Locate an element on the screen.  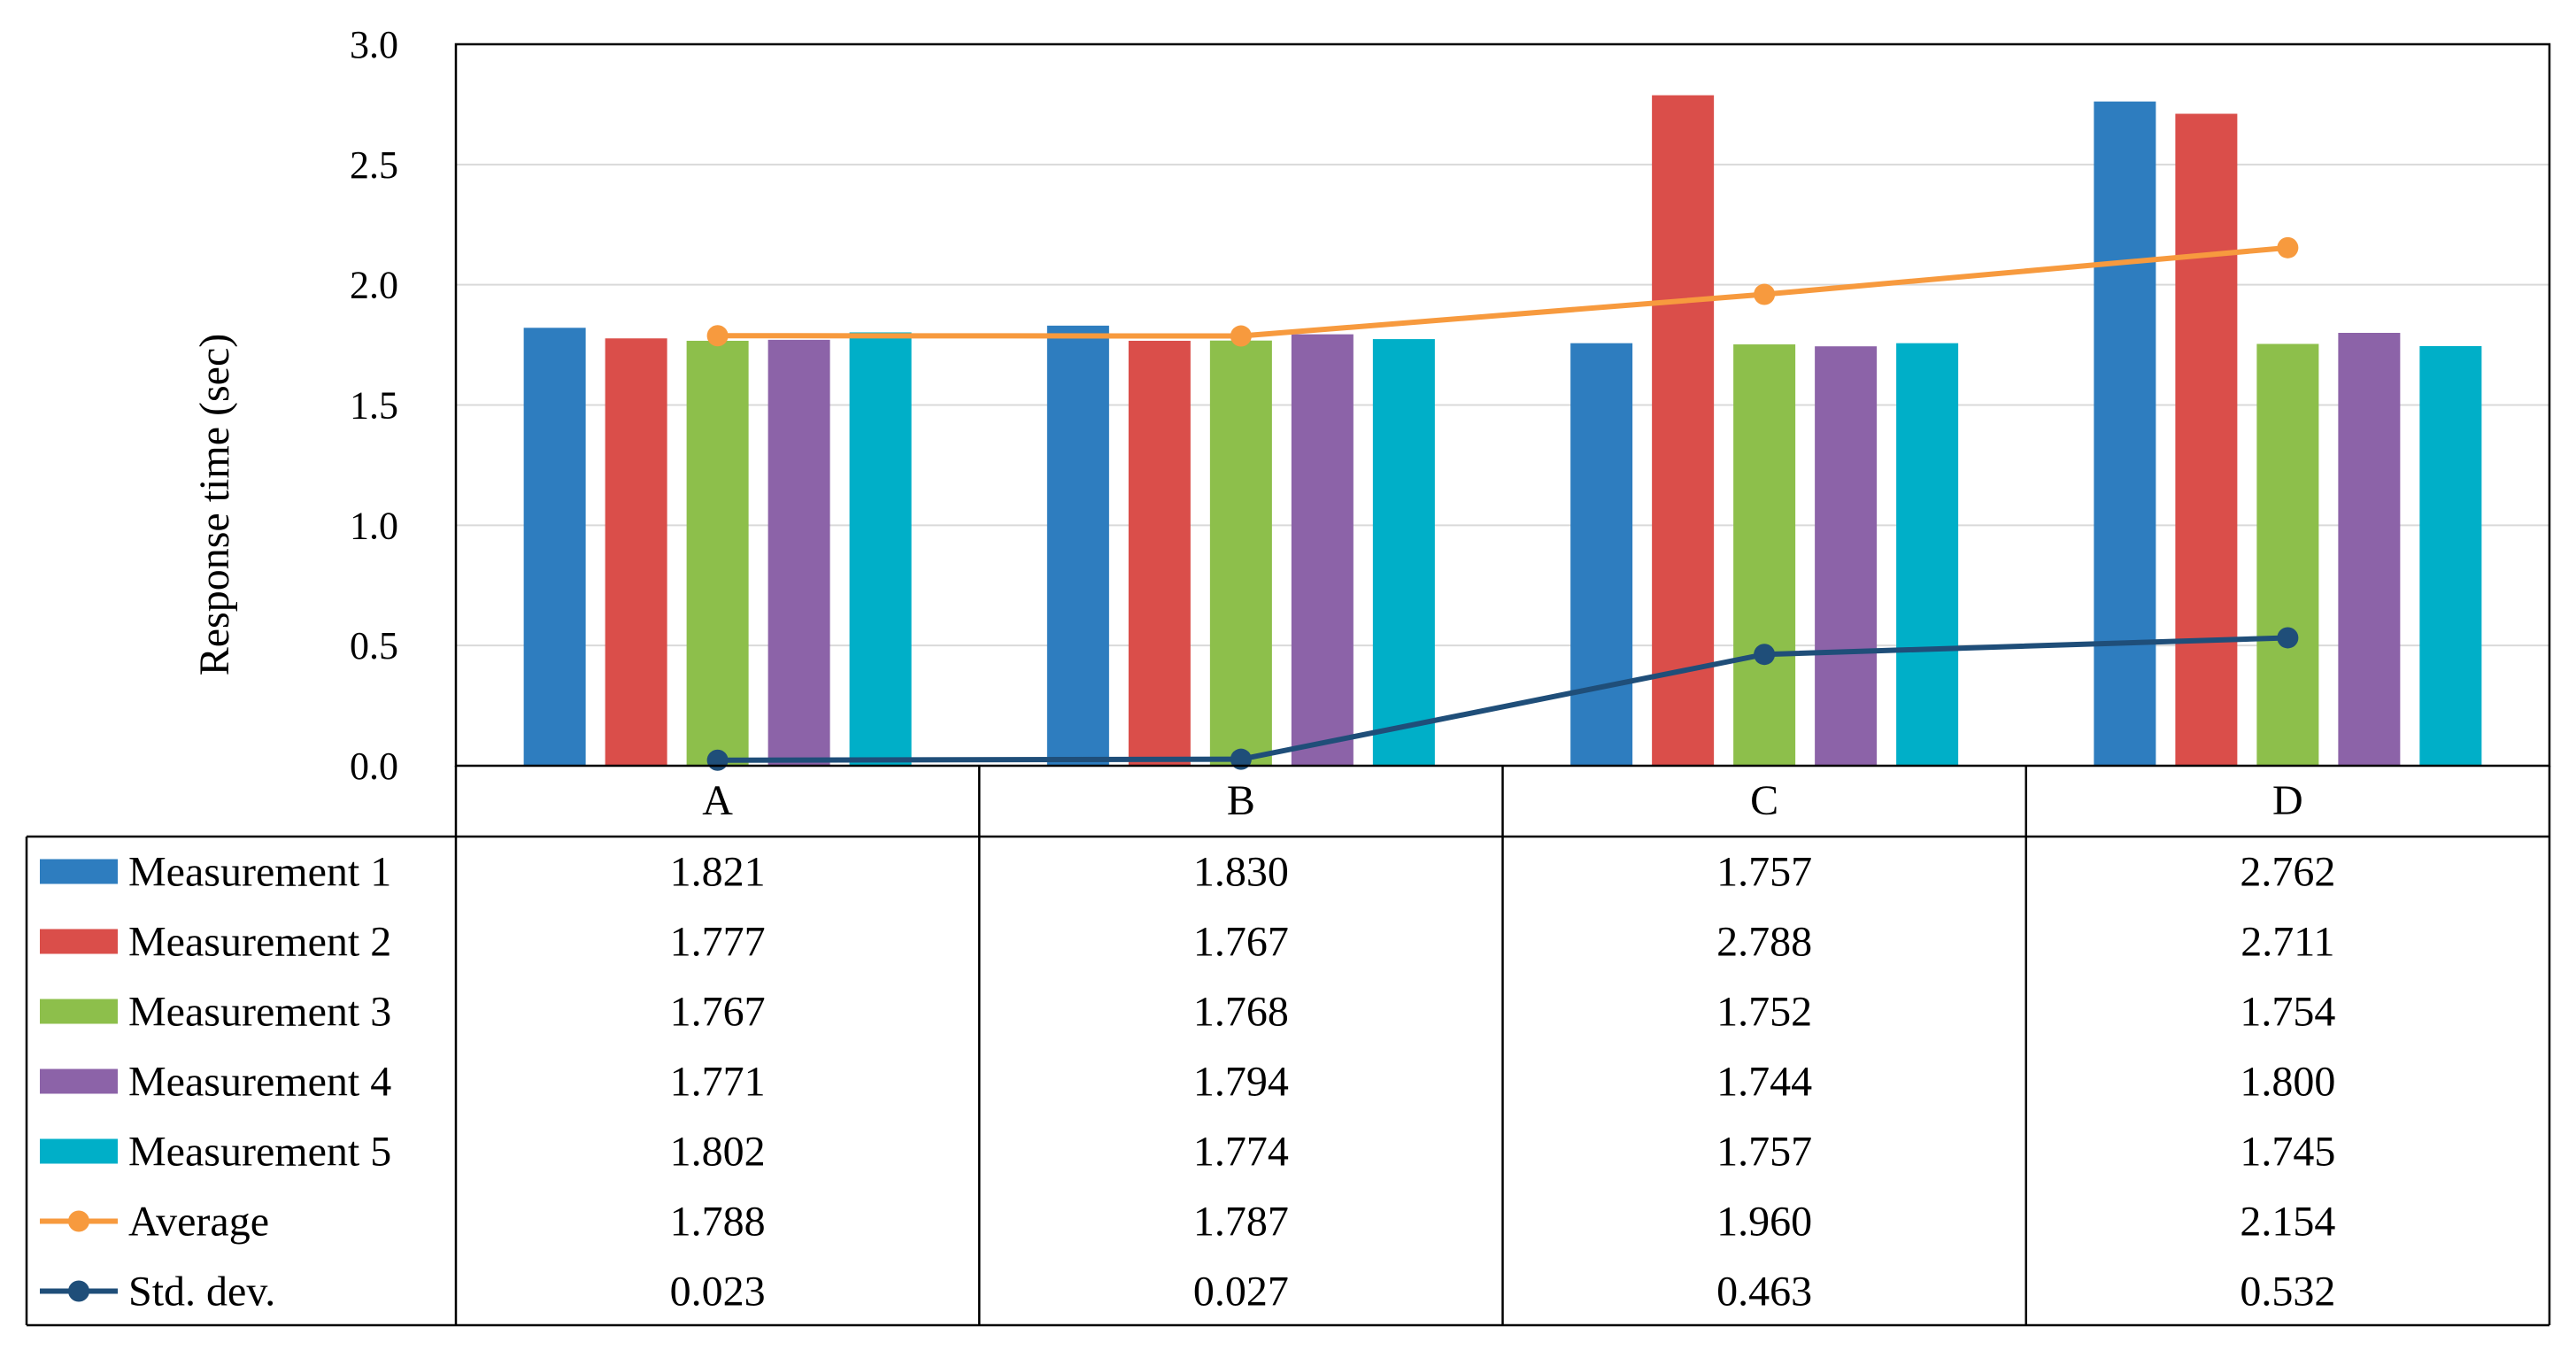
data-label-measurement-3: 1.752 is located at coordinates (1764, 1012).